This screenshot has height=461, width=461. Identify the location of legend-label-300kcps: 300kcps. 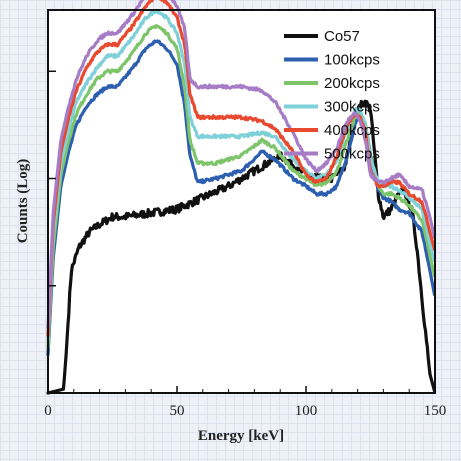
(352, 107).